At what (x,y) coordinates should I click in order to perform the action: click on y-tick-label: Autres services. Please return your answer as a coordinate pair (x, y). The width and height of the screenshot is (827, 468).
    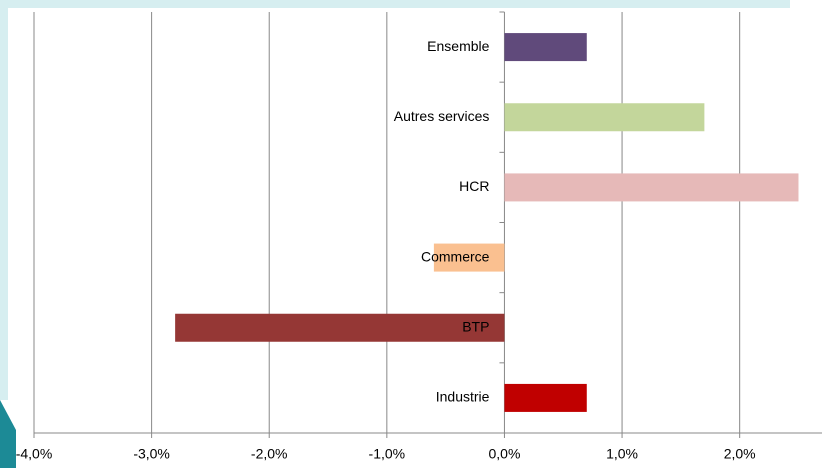
    Looking at the image, I should click on (442, 116).